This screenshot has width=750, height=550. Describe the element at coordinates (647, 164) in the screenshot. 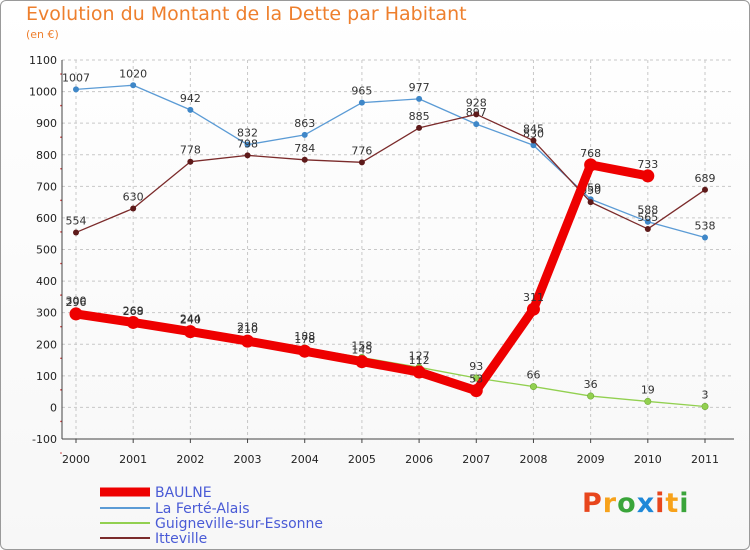

I see `data-label: 733` at that location.